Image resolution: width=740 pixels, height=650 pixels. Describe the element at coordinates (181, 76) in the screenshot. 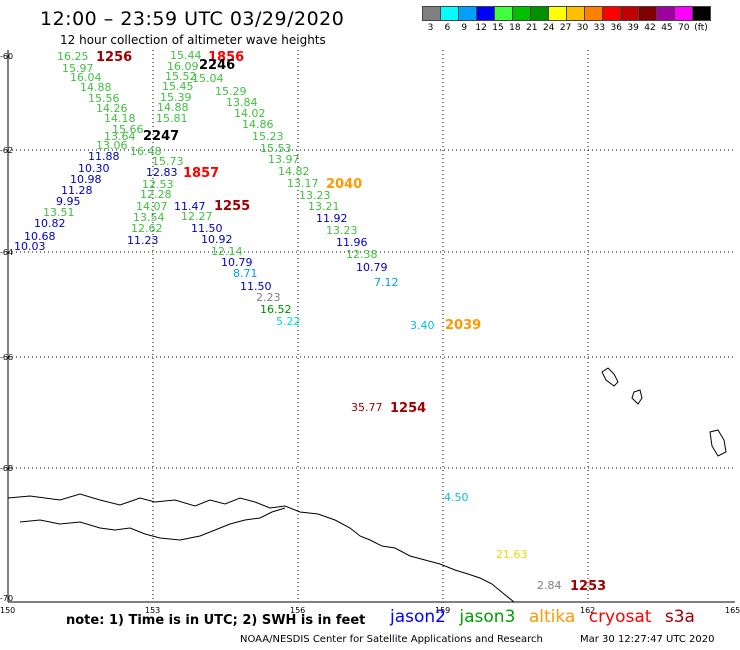

I see `swh-value: 15.52` at that location.